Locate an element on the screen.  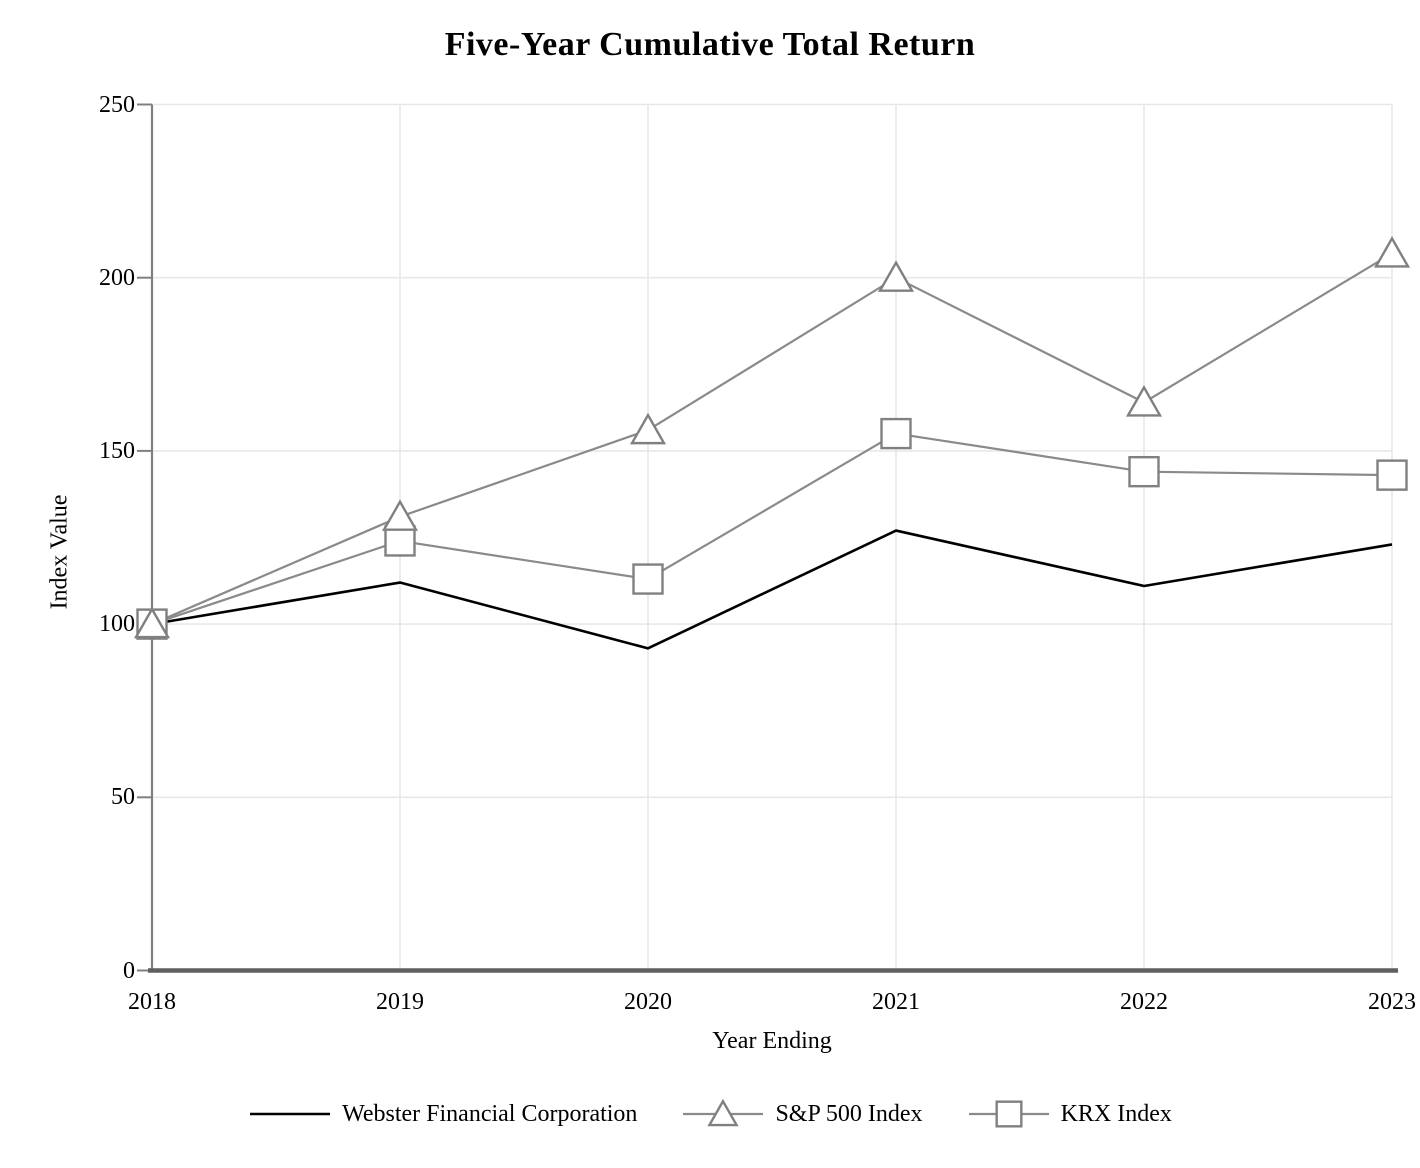
legend-item: KRX Index is located at coordinates (1069, 1114).